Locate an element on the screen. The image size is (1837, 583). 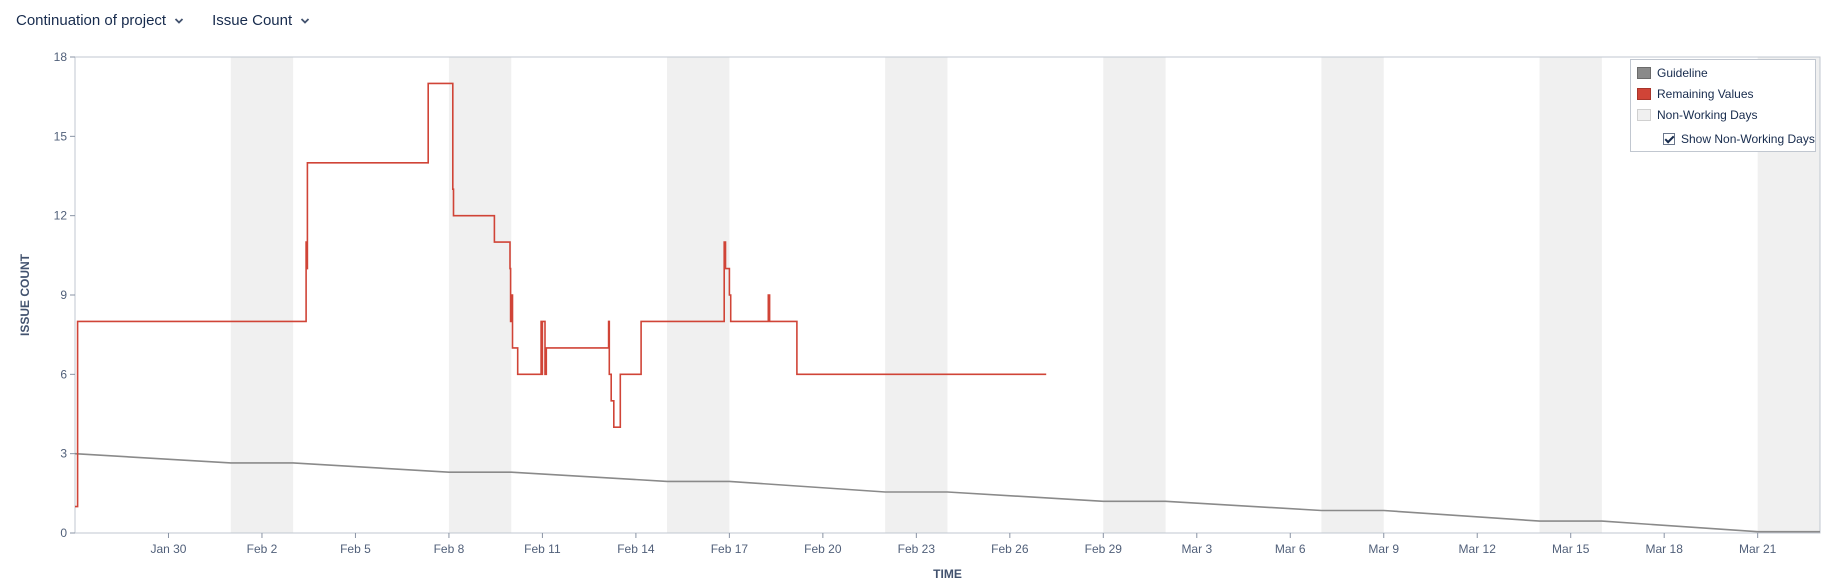
show-non-working-checkbox is located at coordinates (1669, 139).